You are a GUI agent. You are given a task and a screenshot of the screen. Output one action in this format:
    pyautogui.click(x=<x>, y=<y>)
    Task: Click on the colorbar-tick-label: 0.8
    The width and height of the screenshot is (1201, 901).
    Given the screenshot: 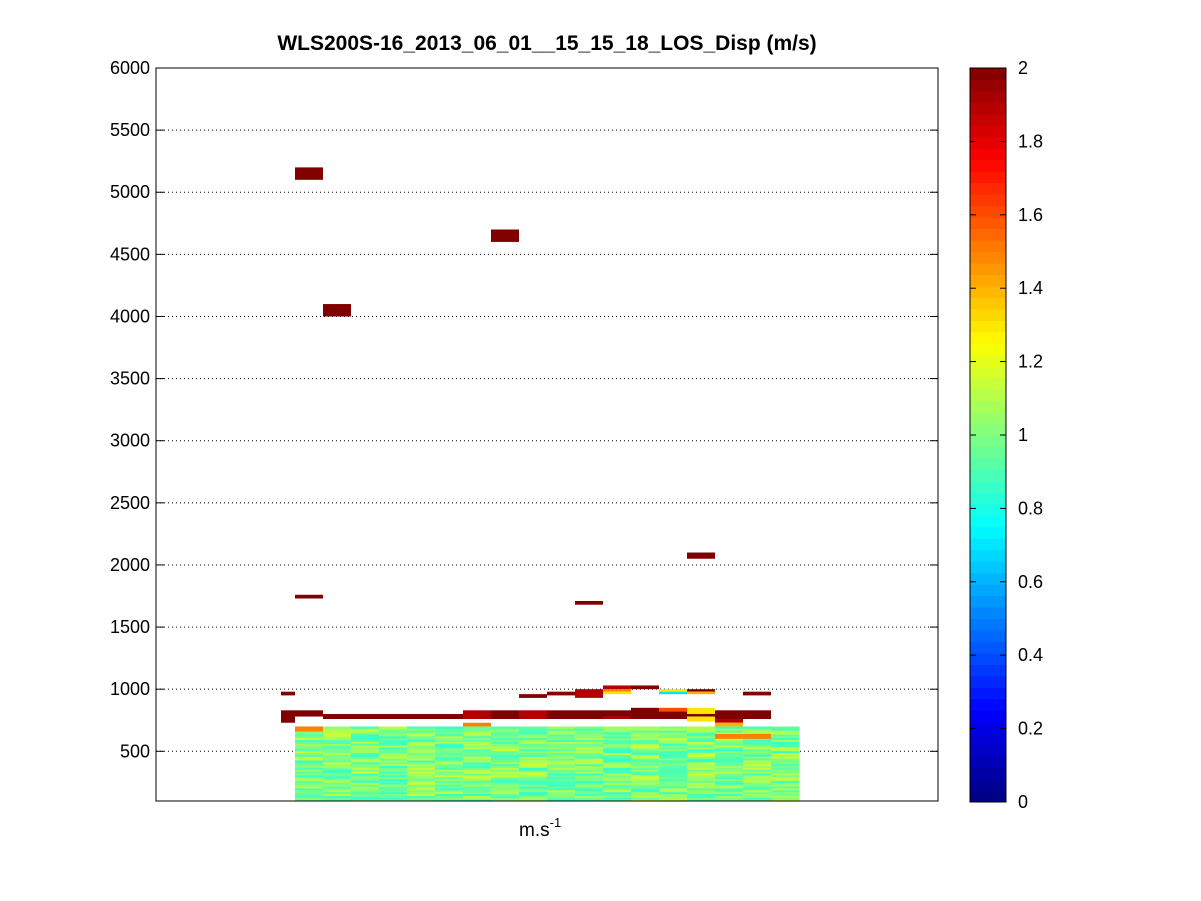 What is the action you would take?
    pyautogui.click(x=1030, y=508)
    